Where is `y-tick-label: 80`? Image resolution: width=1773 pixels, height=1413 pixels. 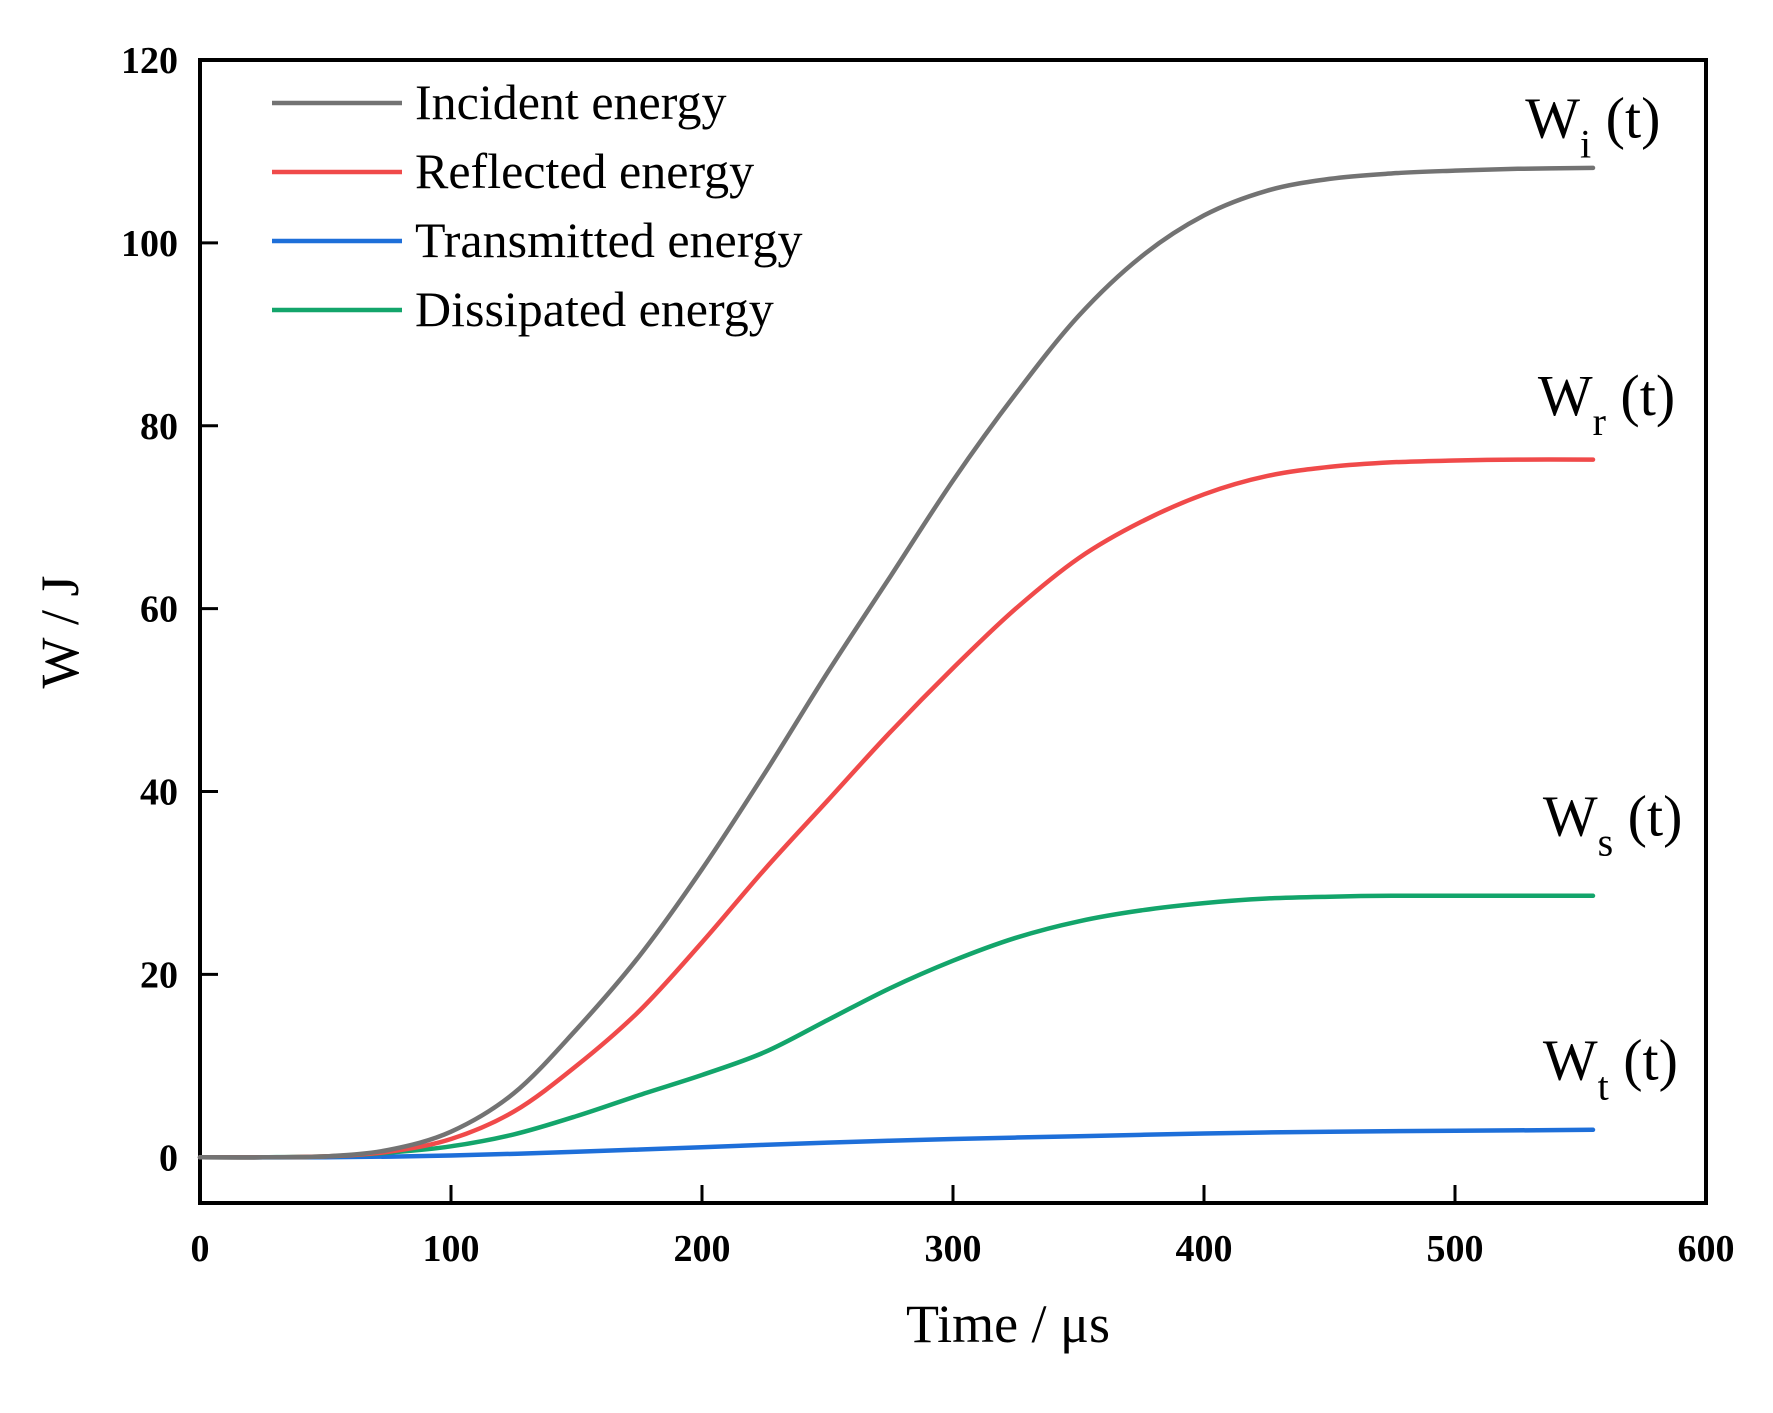
y-tick-label: 80 is located at coordinates (159, 427).